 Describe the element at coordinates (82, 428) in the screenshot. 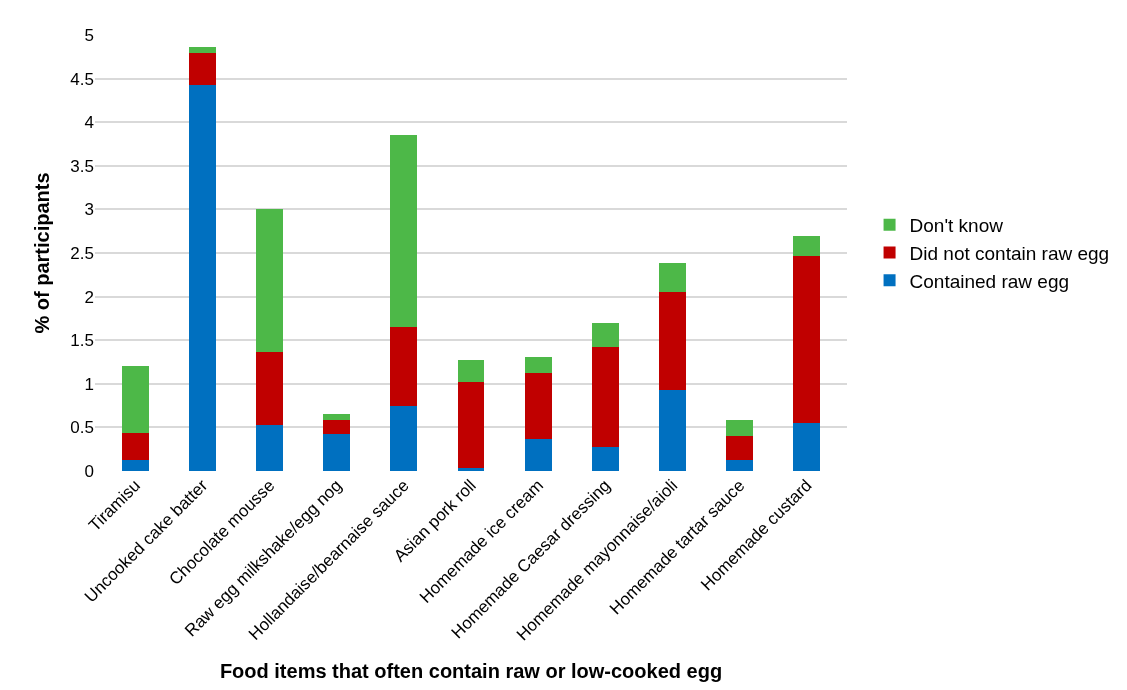

I see `y-tick-label: 0.5` at that location.